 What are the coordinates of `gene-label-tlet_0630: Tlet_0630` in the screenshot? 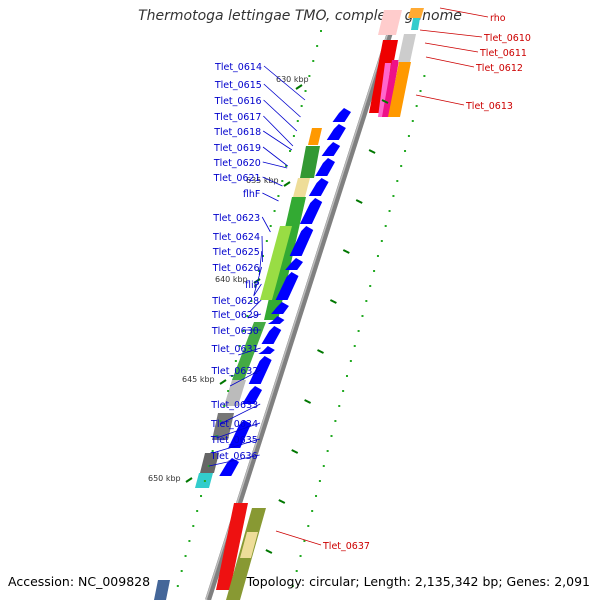 It's located at (235, 331).